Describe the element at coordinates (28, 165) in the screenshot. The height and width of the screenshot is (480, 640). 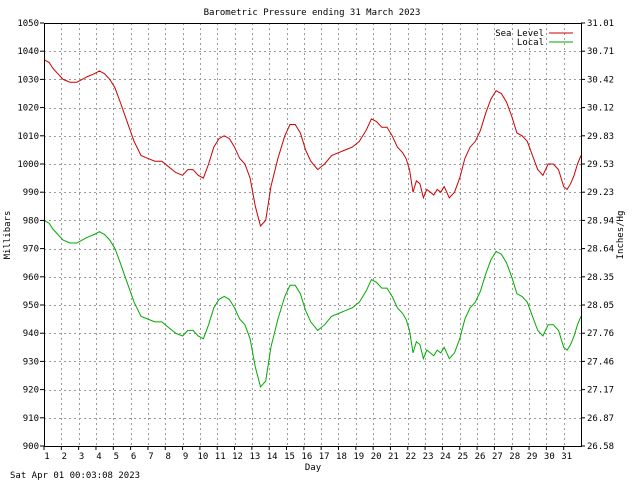
I see `y-tick-label: 1000` at that location.